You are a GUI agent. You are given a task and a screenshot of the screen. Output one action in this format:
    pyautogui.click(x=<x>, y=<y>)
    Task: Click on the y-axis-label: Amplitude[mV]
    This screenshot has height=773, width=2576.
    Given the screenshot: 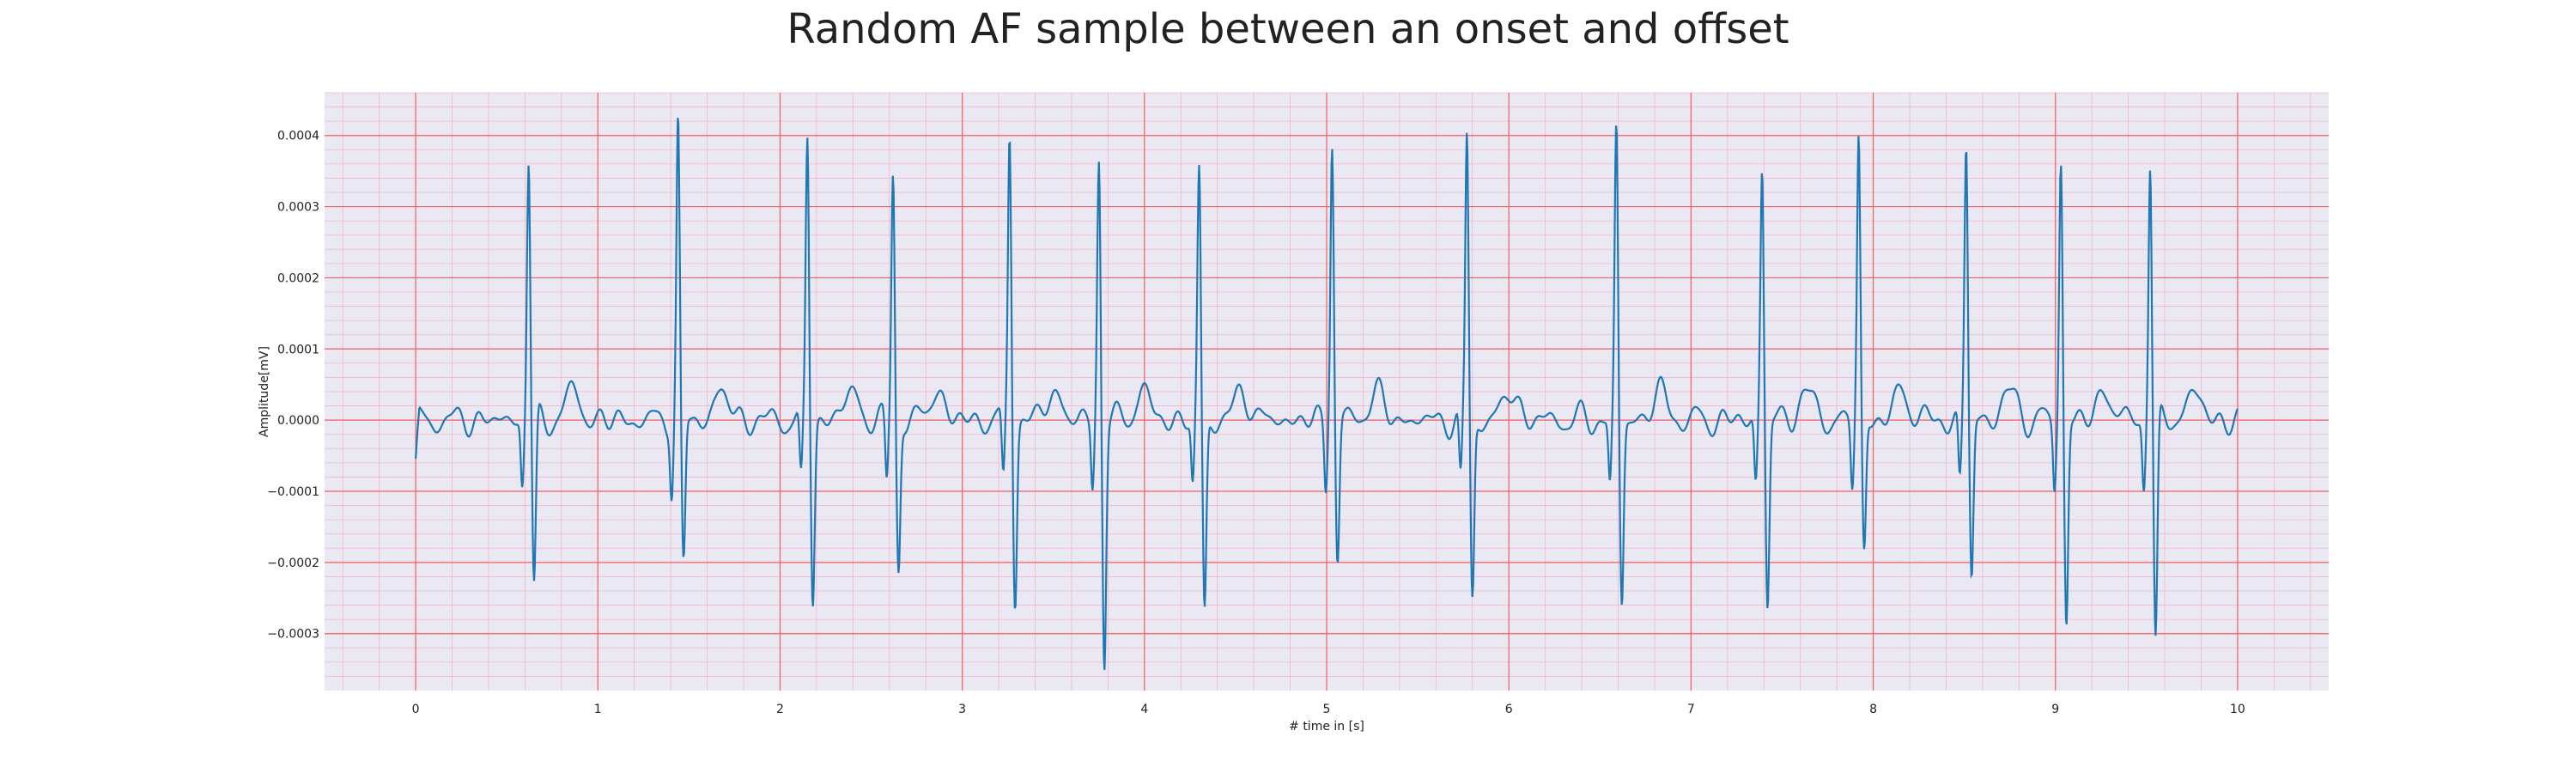 What is the action you would take?
    pyautogui.click(x=264, y=391)
    